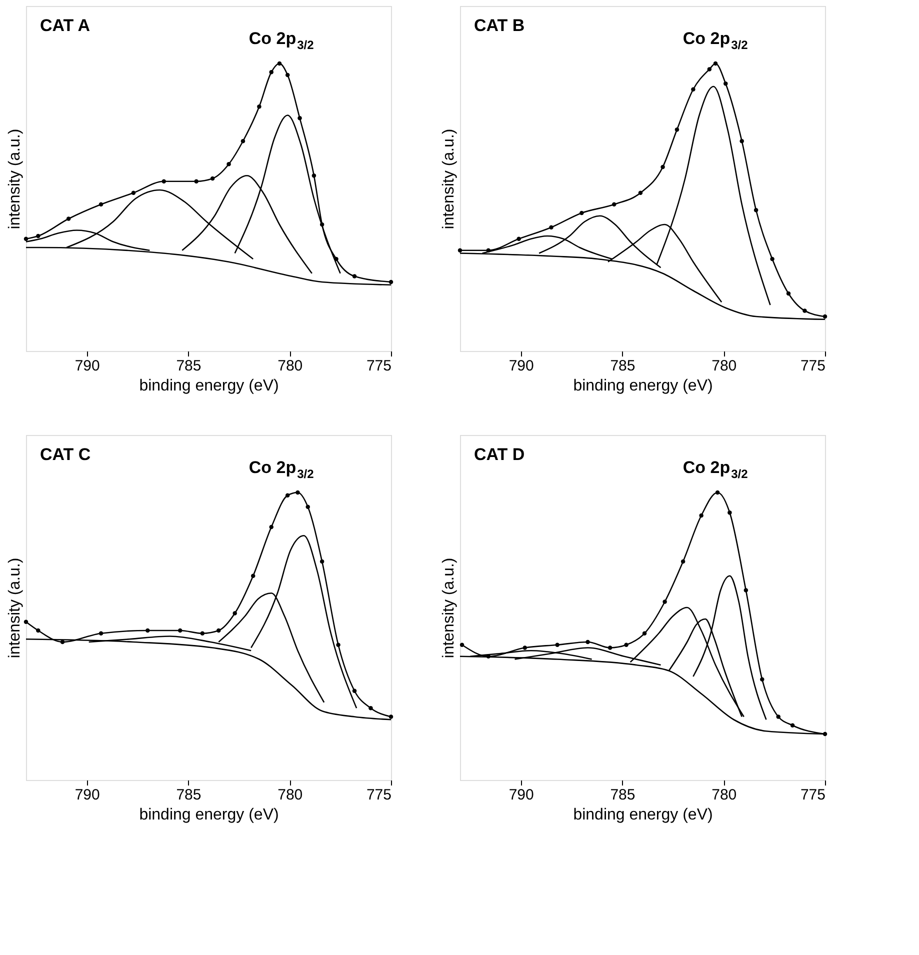  What do you see at coordinates (499, 25) in the screenshot?
I see `text: CAT B` at bounding box center [499, 25].